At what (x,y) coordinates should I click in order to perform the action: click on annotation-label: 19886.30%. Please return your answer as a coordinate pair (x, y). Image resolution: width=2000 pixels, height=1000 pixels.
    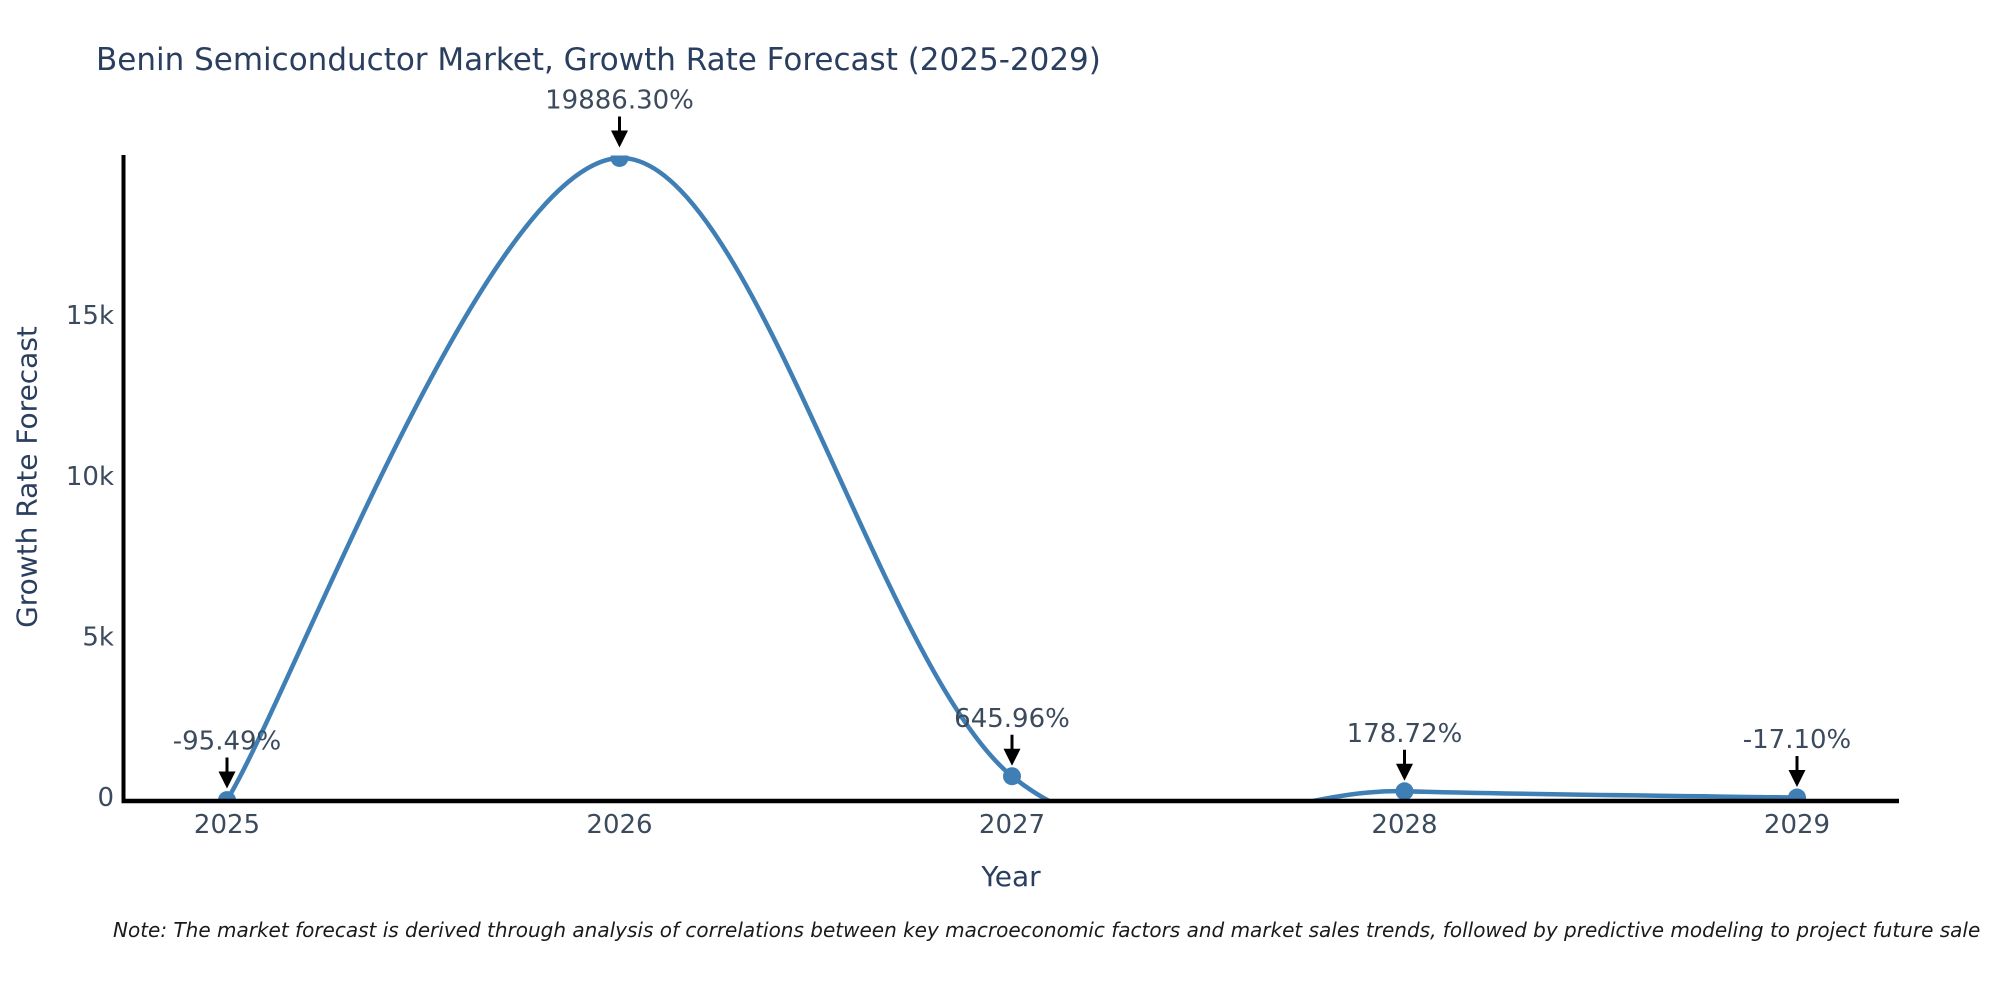
    Looking at the image, I should click on (619, 101).